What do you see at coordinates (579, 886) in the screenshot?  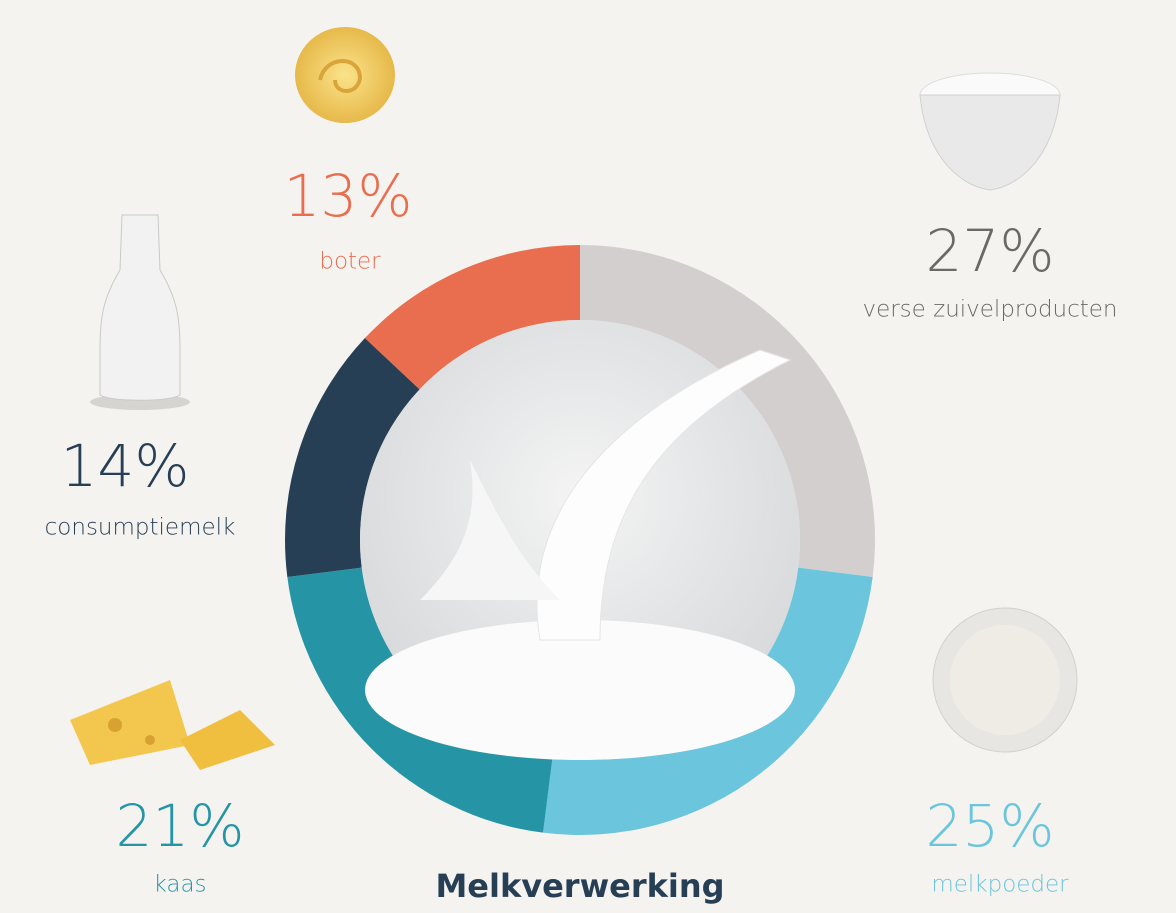 I see `chart-title: Melkverwerking` at bounding box center [579, 886].